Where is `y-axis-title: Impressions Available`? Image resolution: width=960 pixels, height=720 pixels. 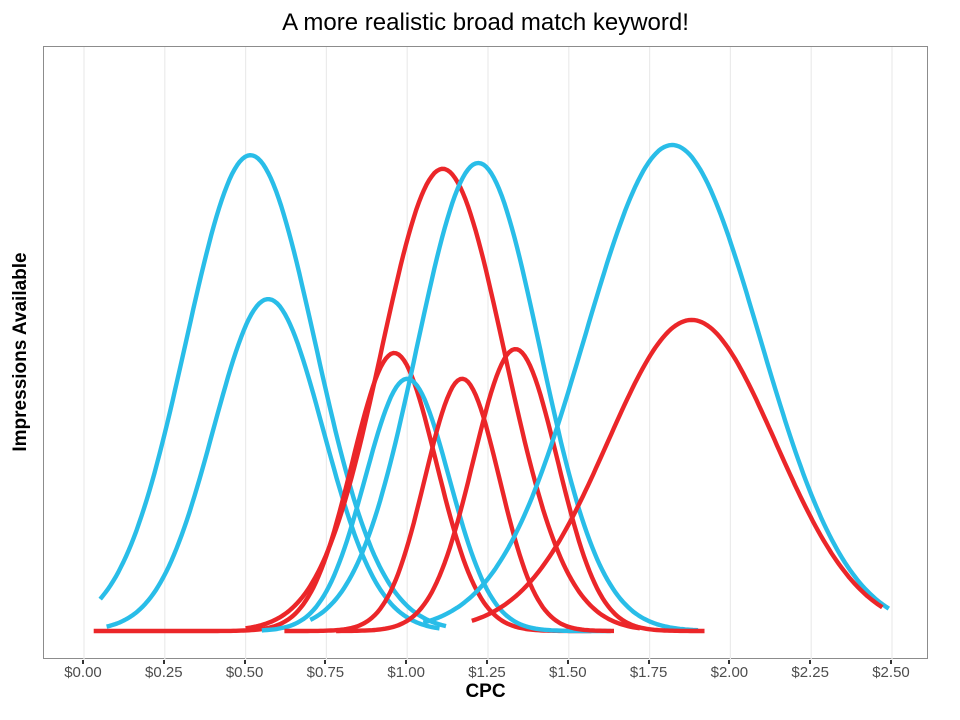 y-axis-title: Impressions Available is located at coordinates (20, 352).